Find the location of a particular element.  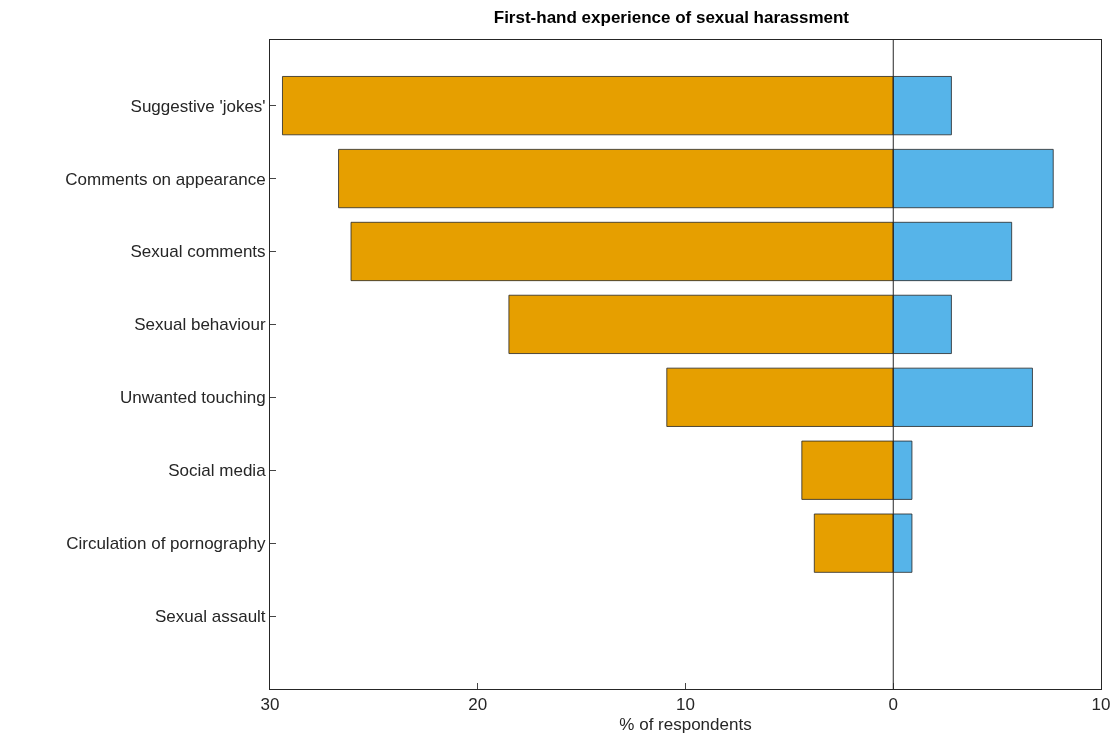

x-tick-label: 0 is located at coordinates (893, 705).